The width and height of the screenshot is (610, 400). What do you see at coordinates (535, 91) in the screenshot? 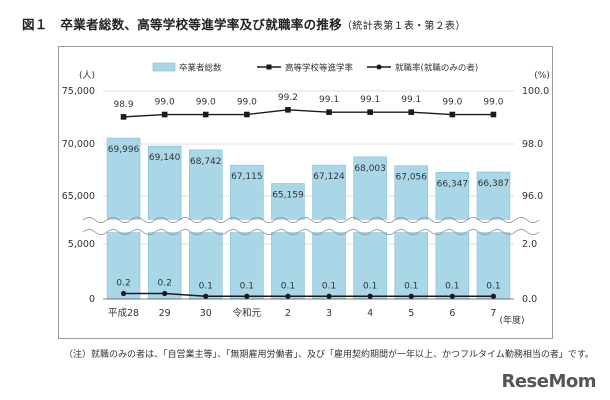
I see `right-tick-label: 100.0` at bounding box center [535, 91].